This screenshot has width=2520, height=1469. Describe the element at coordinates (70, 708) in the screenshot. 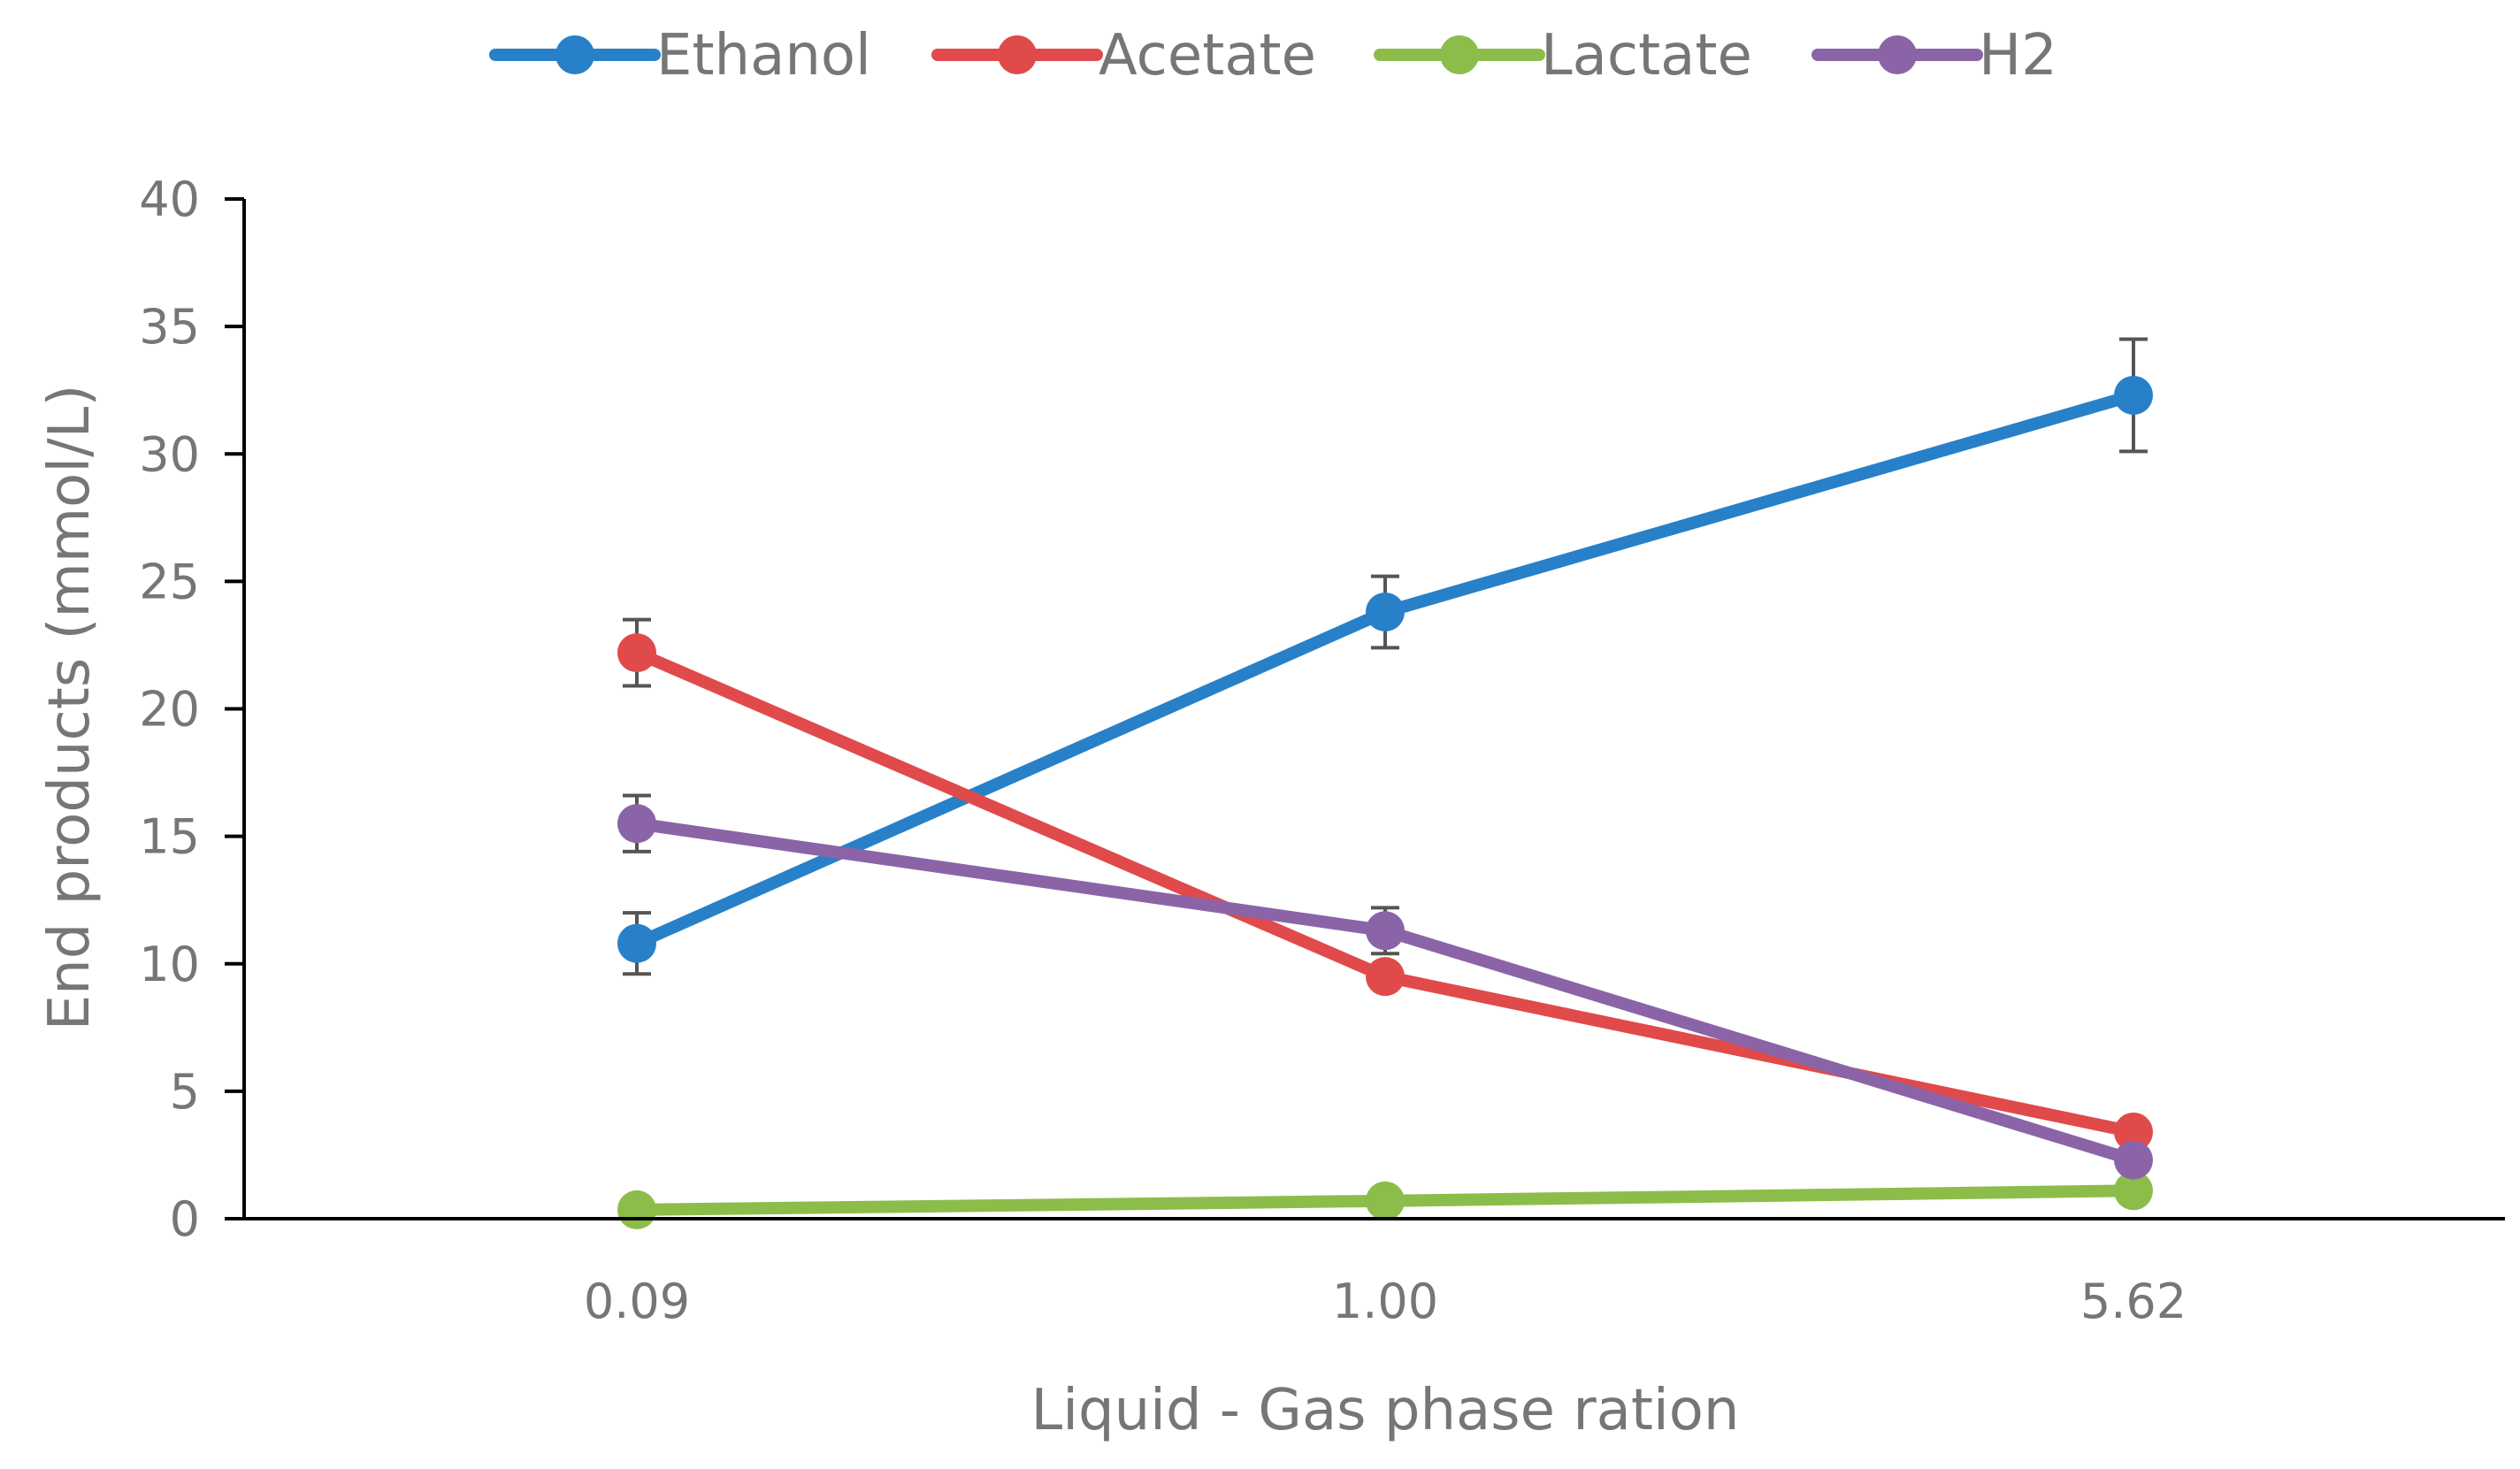

I see `y-axis-title: End products (mmol/L)` at that location.